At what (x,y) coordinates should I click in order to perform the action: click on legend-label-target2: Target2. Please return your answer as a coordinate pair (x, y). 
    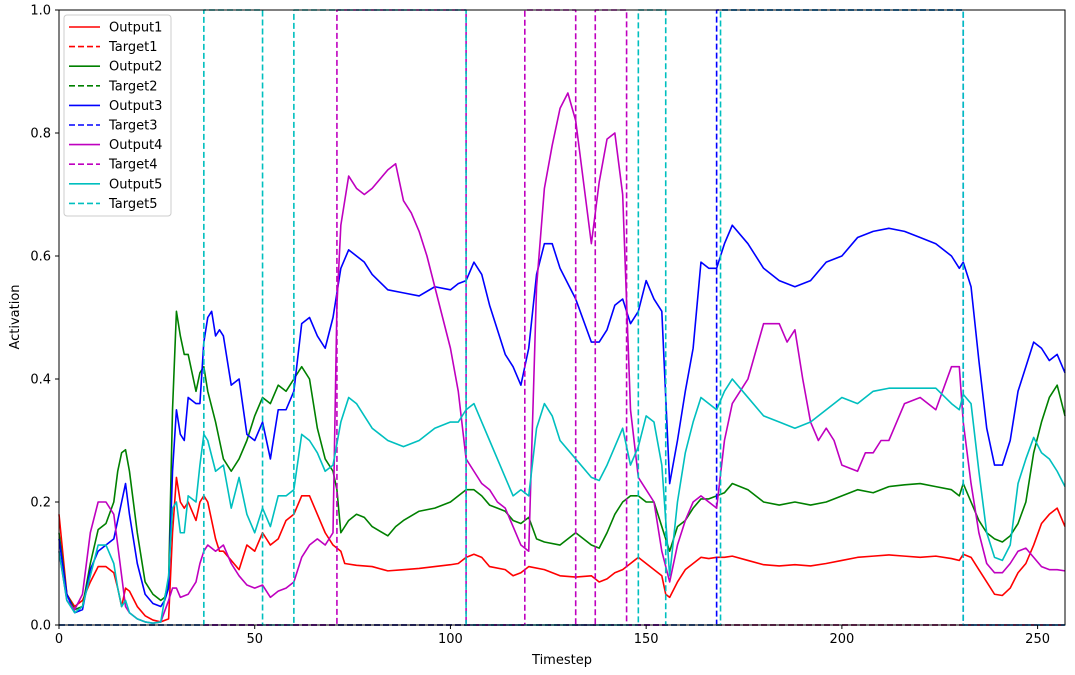
    Looking at the image, I should click on (133, 86).